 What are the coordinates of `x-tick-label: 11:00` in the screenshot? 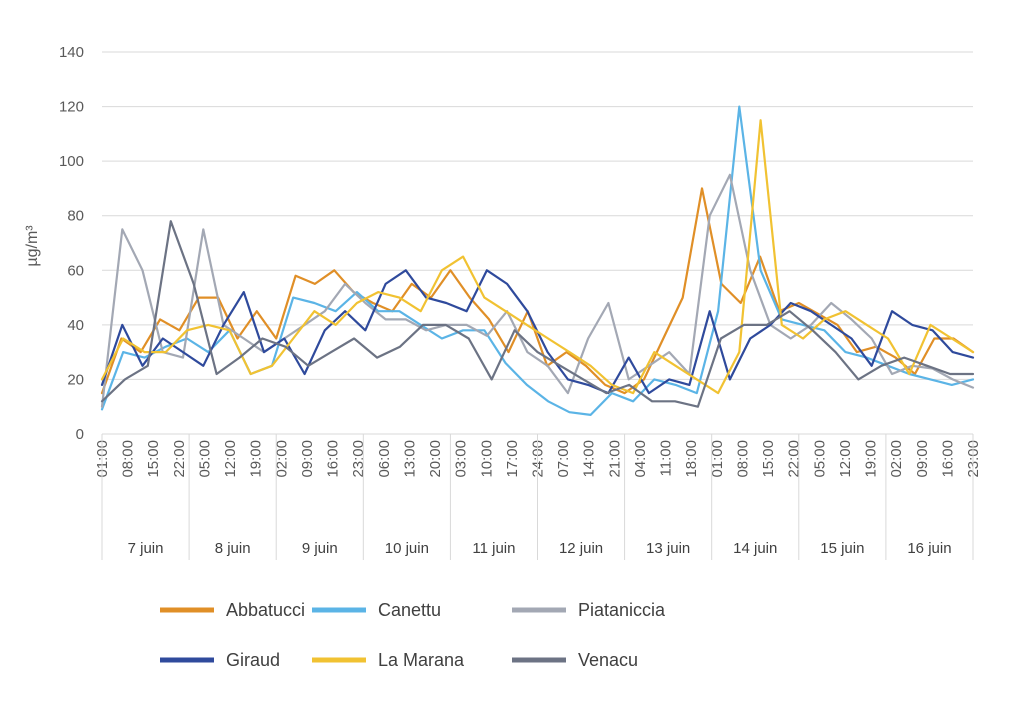 It's located at (666, 458).